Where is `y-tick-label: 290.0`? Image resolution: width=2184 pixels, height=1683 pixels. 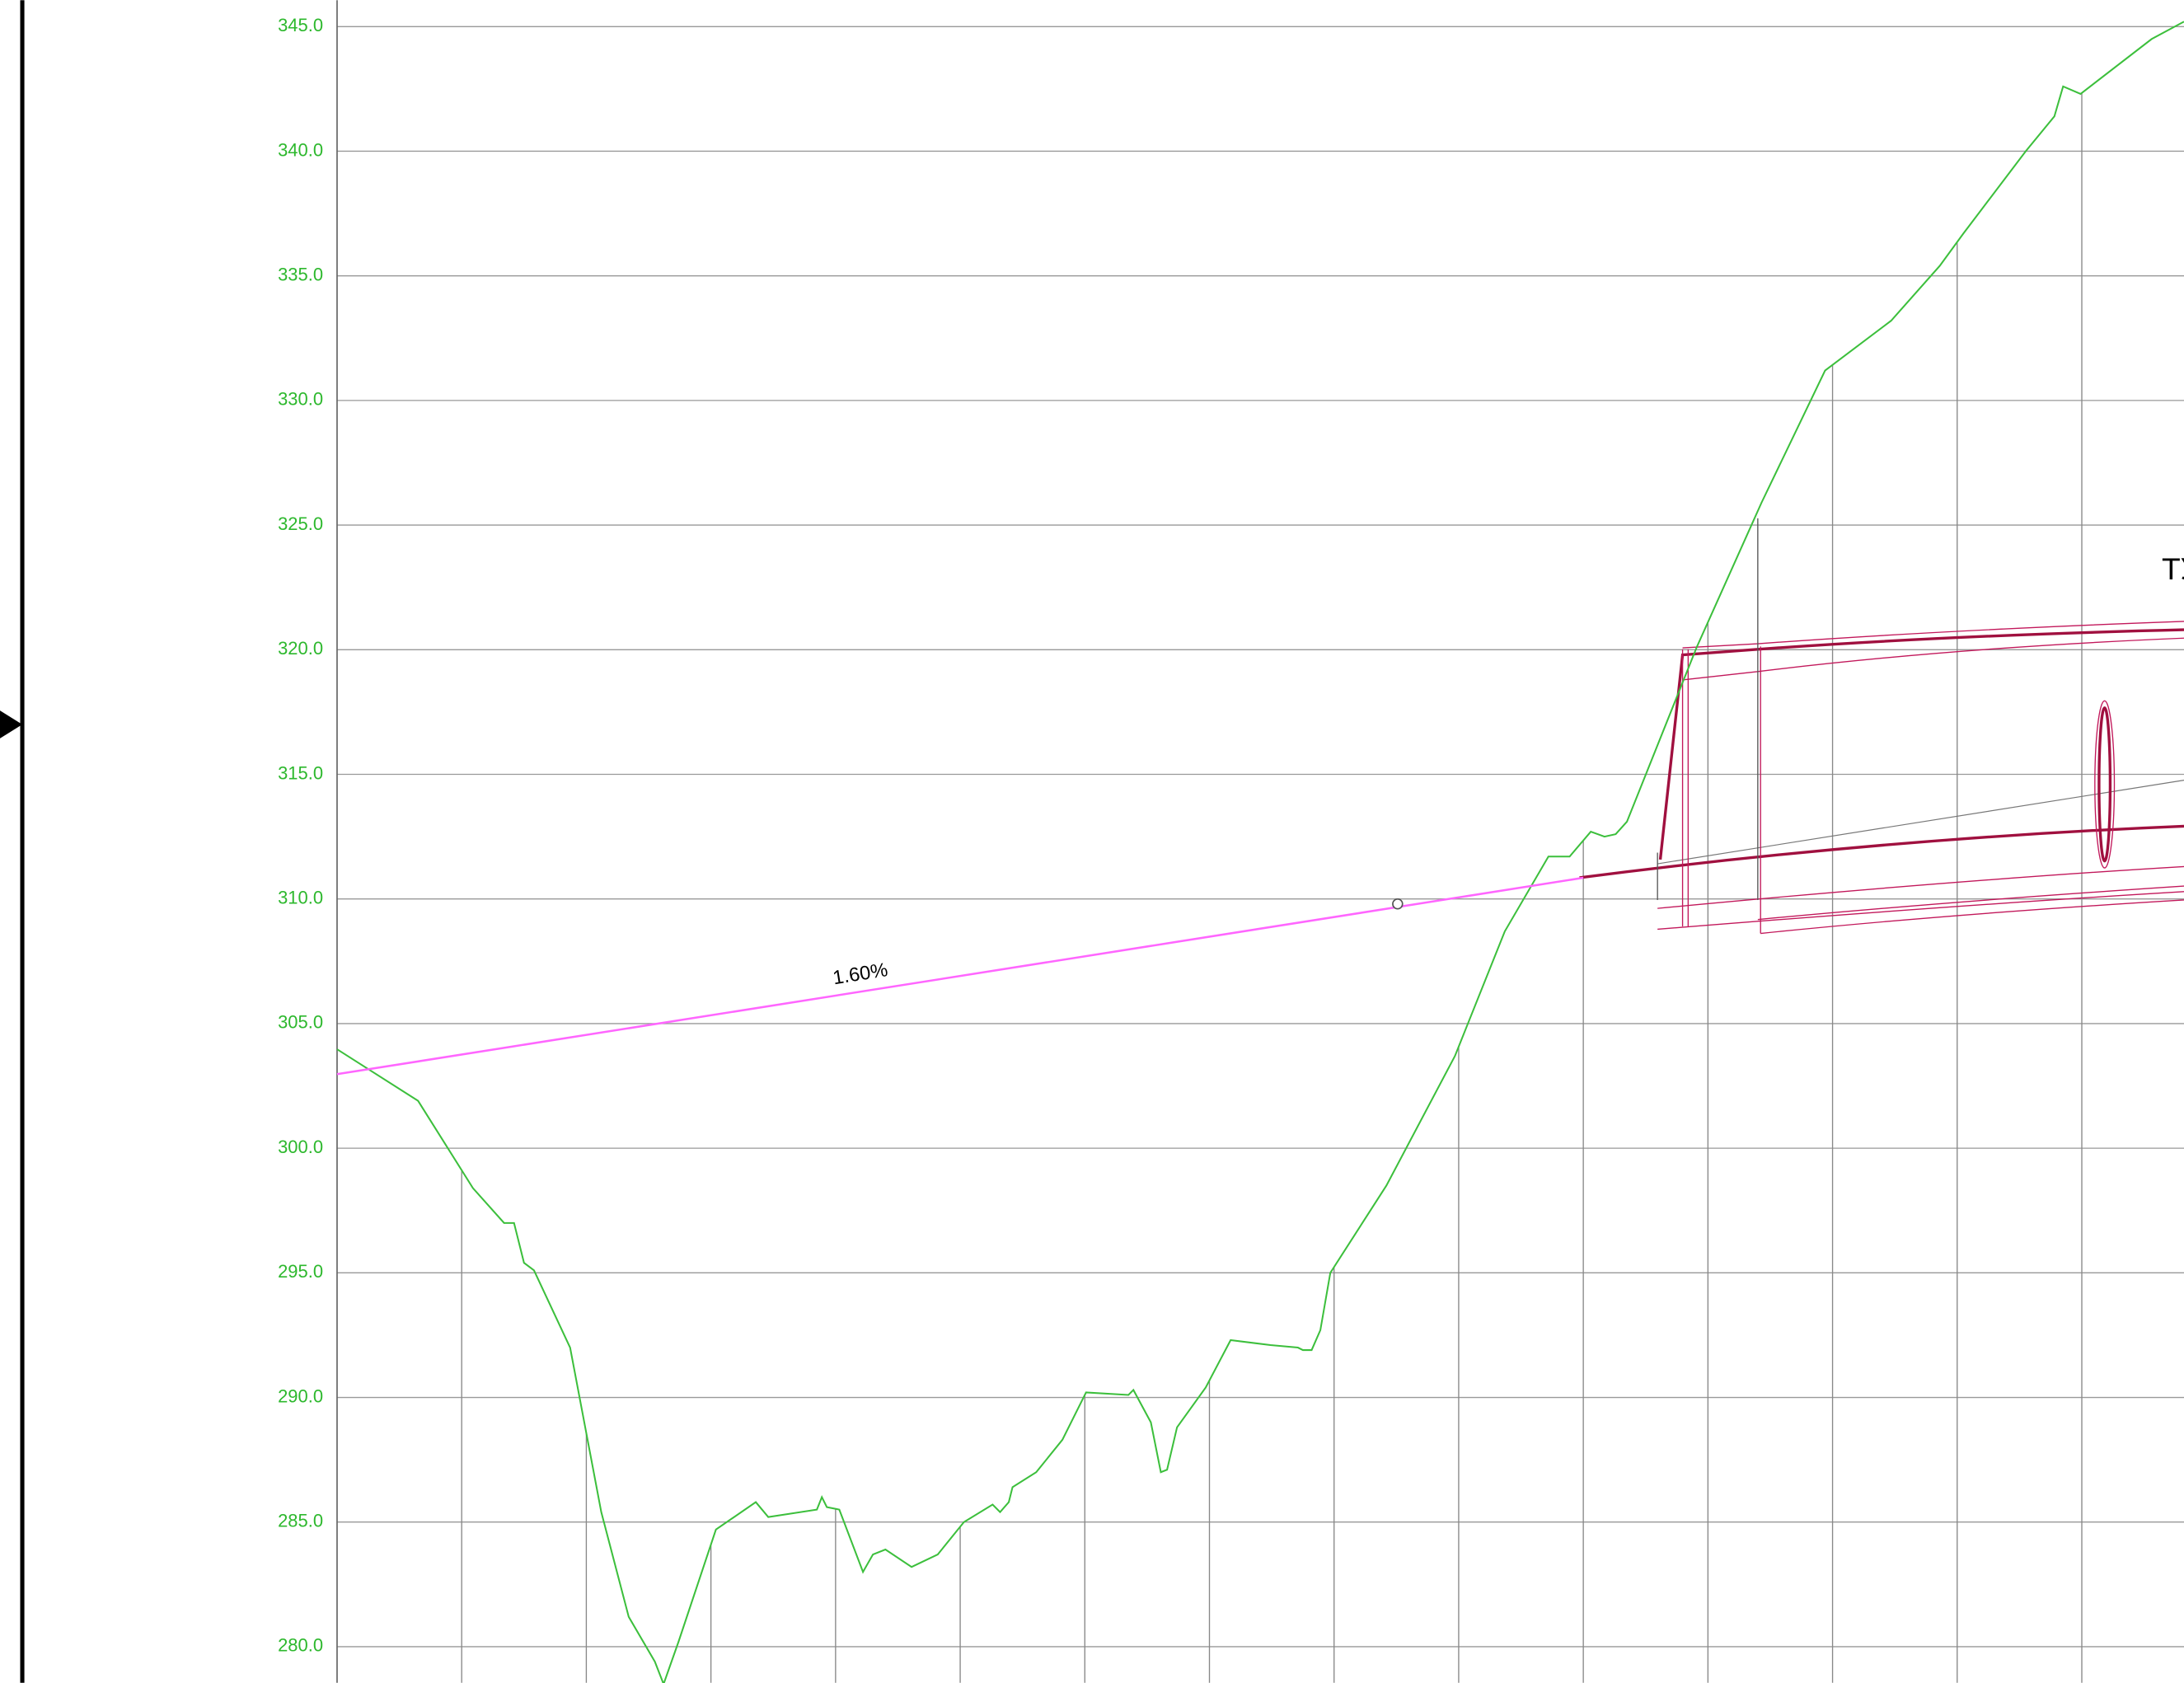 y-tick-label: 290.0 is located at coordinates (300, 1395).